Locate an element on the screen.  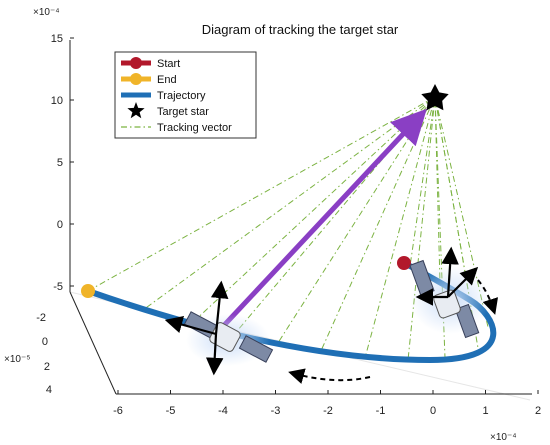
x-tick-label: -6 is located at coordinates (118, 411).